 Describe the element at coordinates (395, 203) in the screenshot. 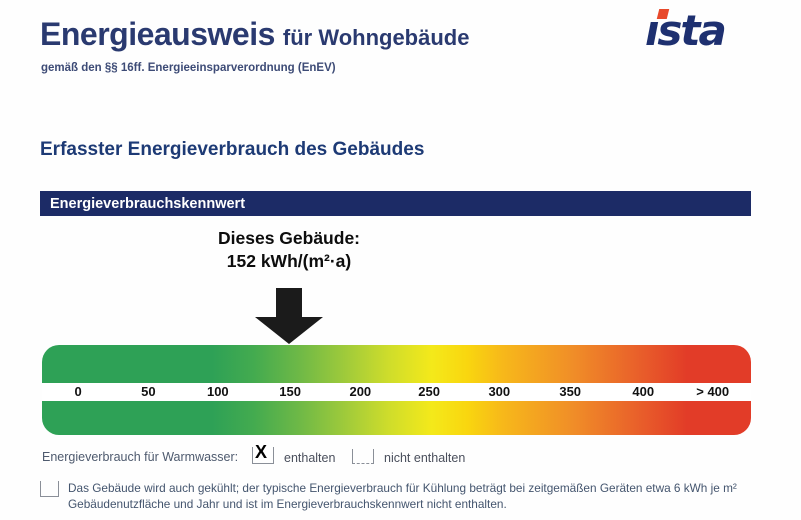

I see `kennwert-header-bar: Energieverbrauchskennwert` at that location.